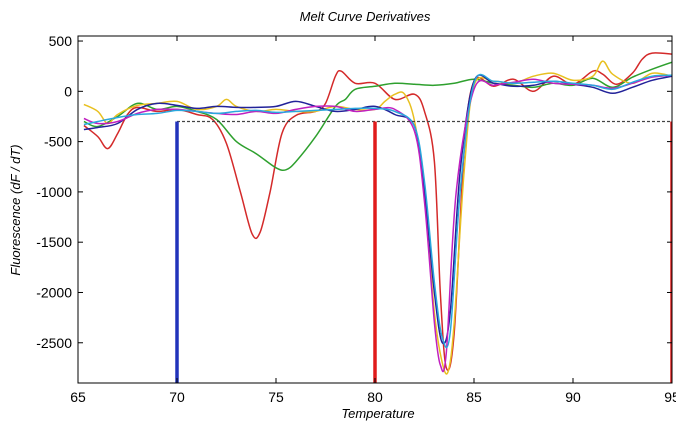  I want to click on x-tick-label: 90, so click(573, 397).